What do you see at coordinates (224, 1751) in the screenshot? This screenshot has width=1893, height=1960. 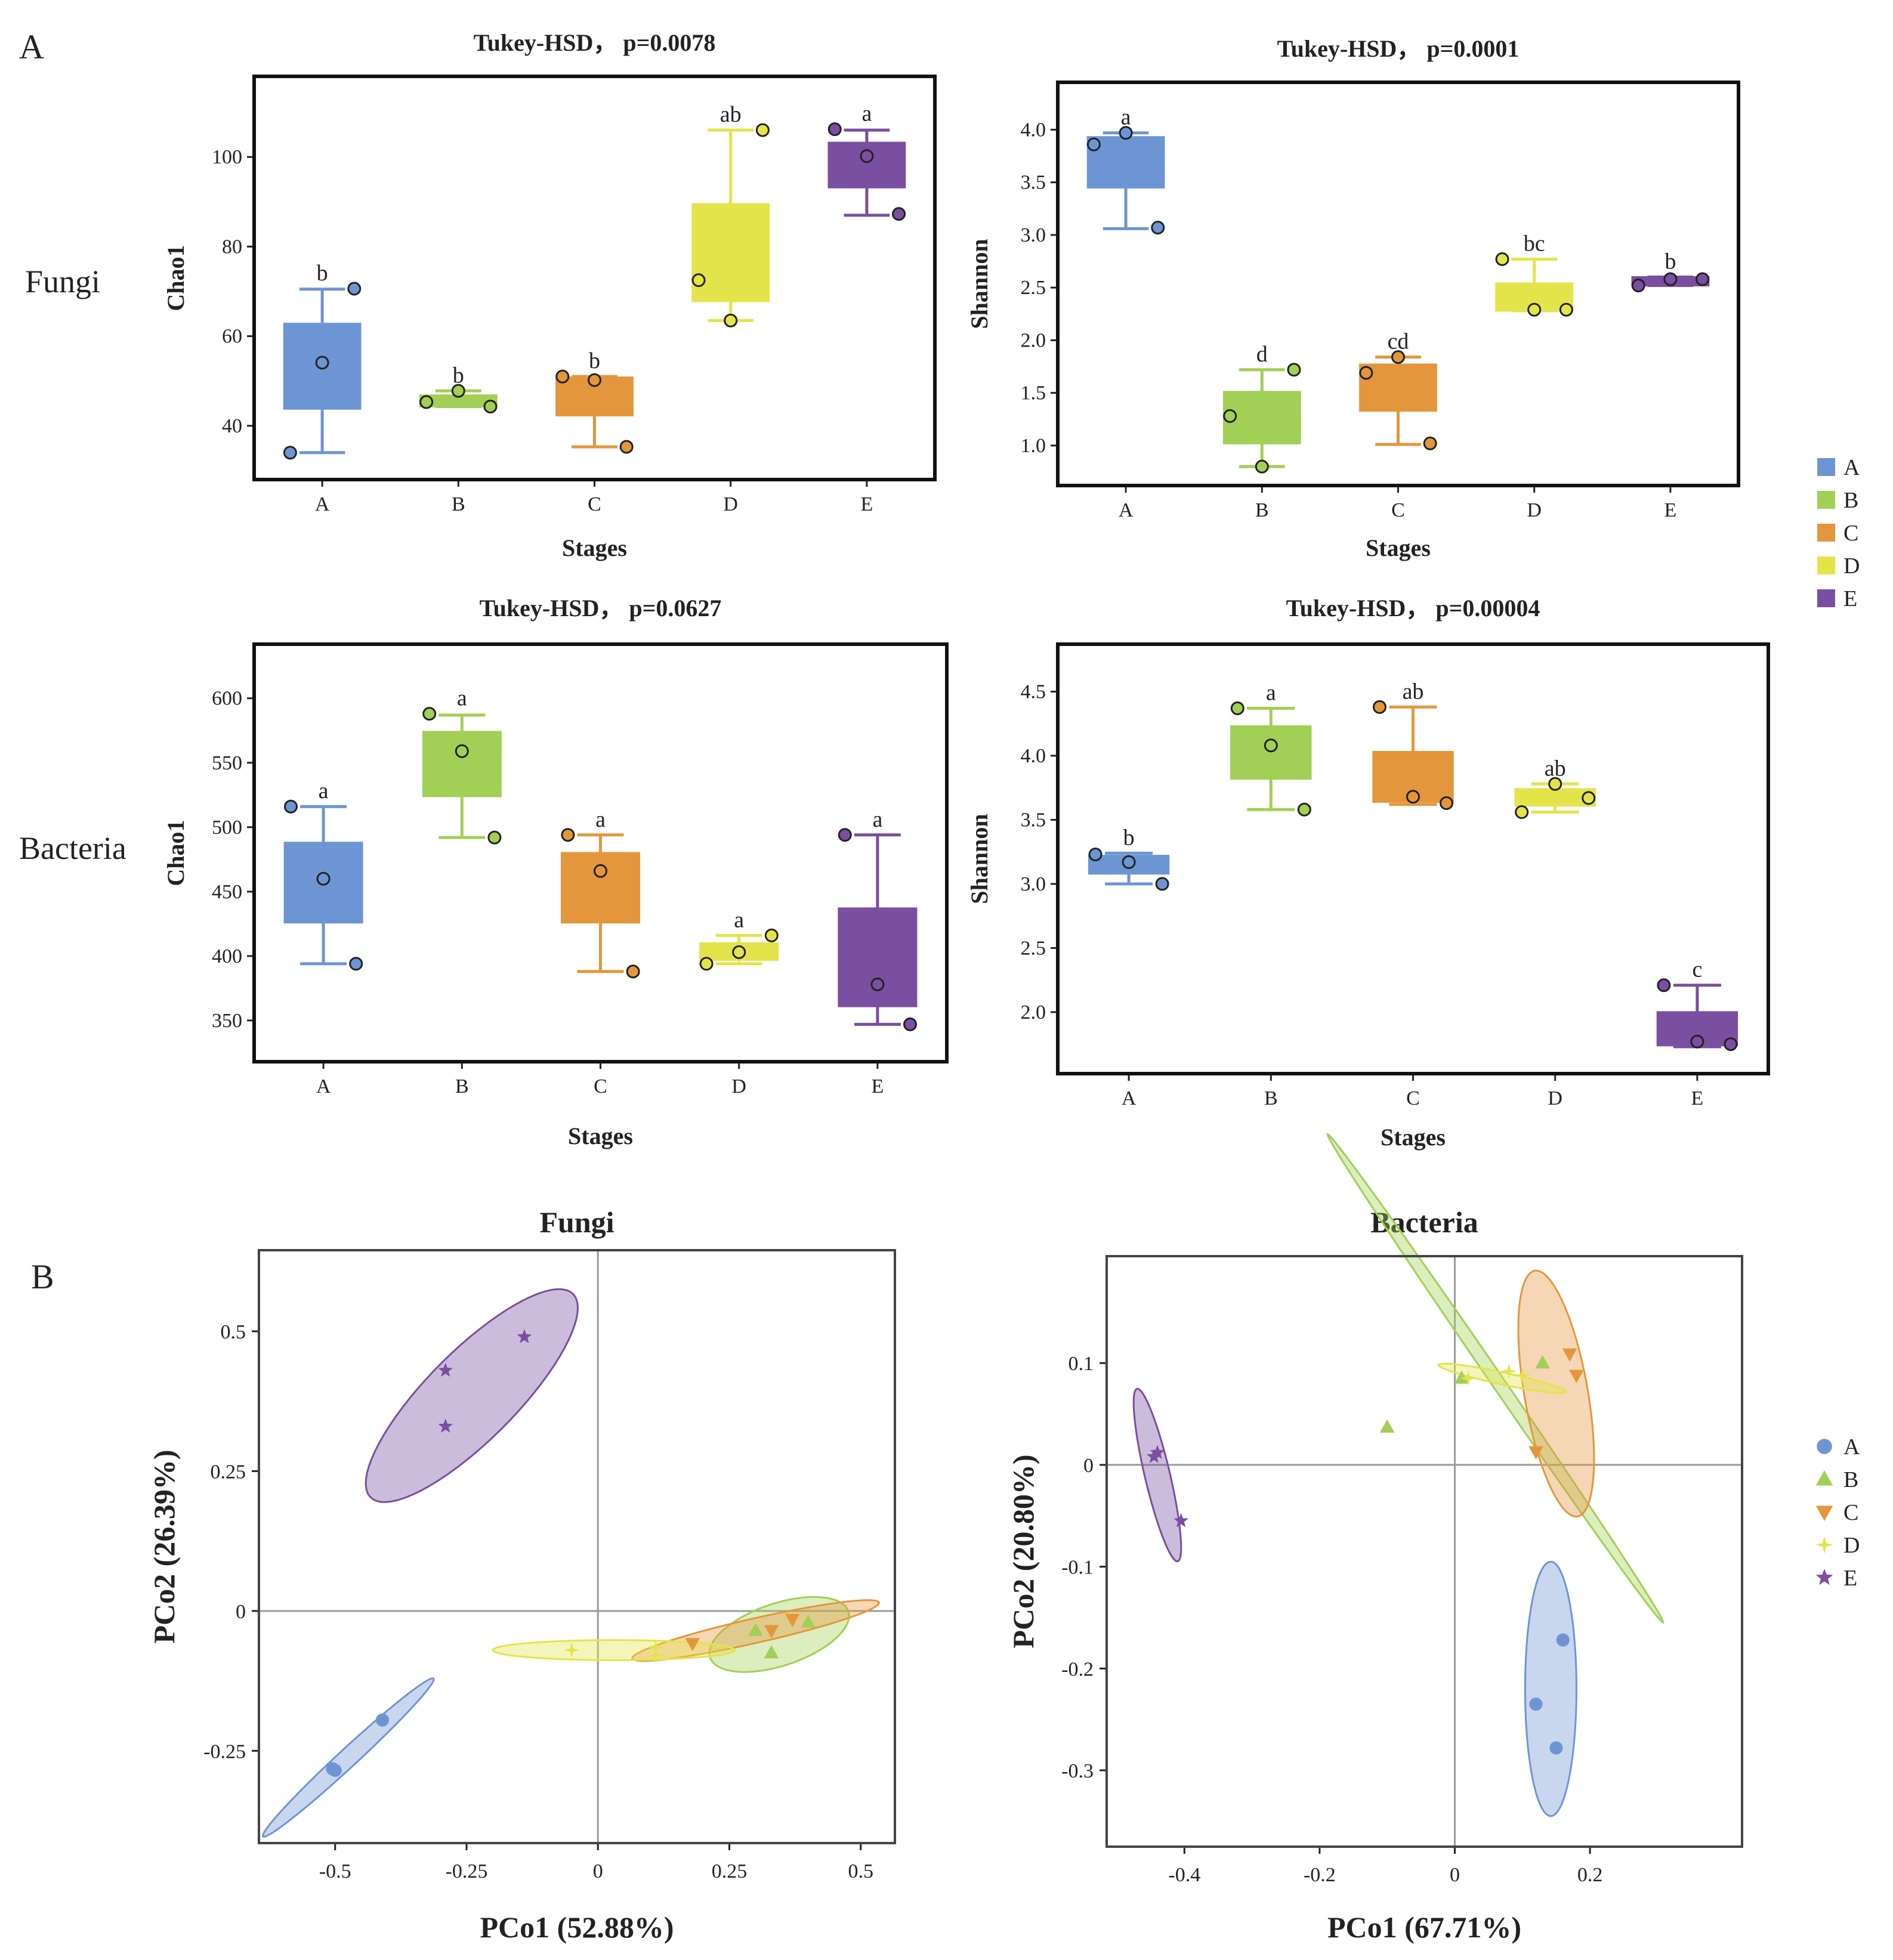 I see `y-tick-label: -0.25` at bounding box center [224, 1751].